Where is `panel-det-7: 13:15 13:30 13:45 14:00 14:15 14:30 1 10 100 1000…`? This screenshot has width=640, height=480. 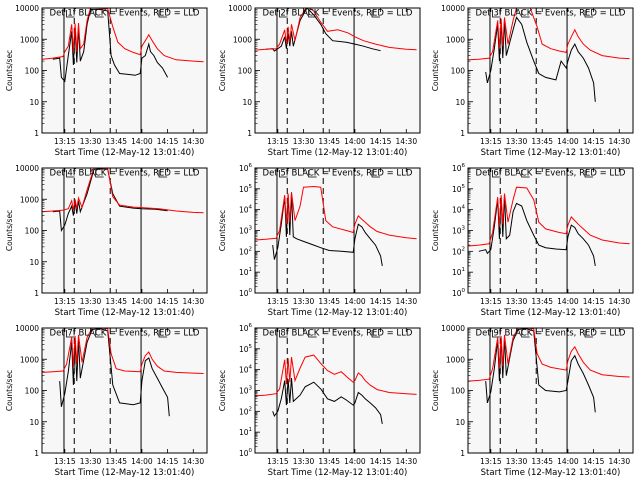 panel-det-7: 13:15 13:30 13:45 14:00 14:15 14:30 1 10 100 1000… is located at coordinates (106, 401).